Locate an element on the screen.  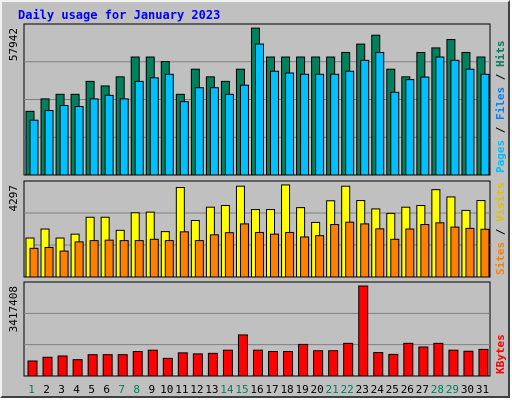
day-label: 20 is located at coordinates (317, 389).